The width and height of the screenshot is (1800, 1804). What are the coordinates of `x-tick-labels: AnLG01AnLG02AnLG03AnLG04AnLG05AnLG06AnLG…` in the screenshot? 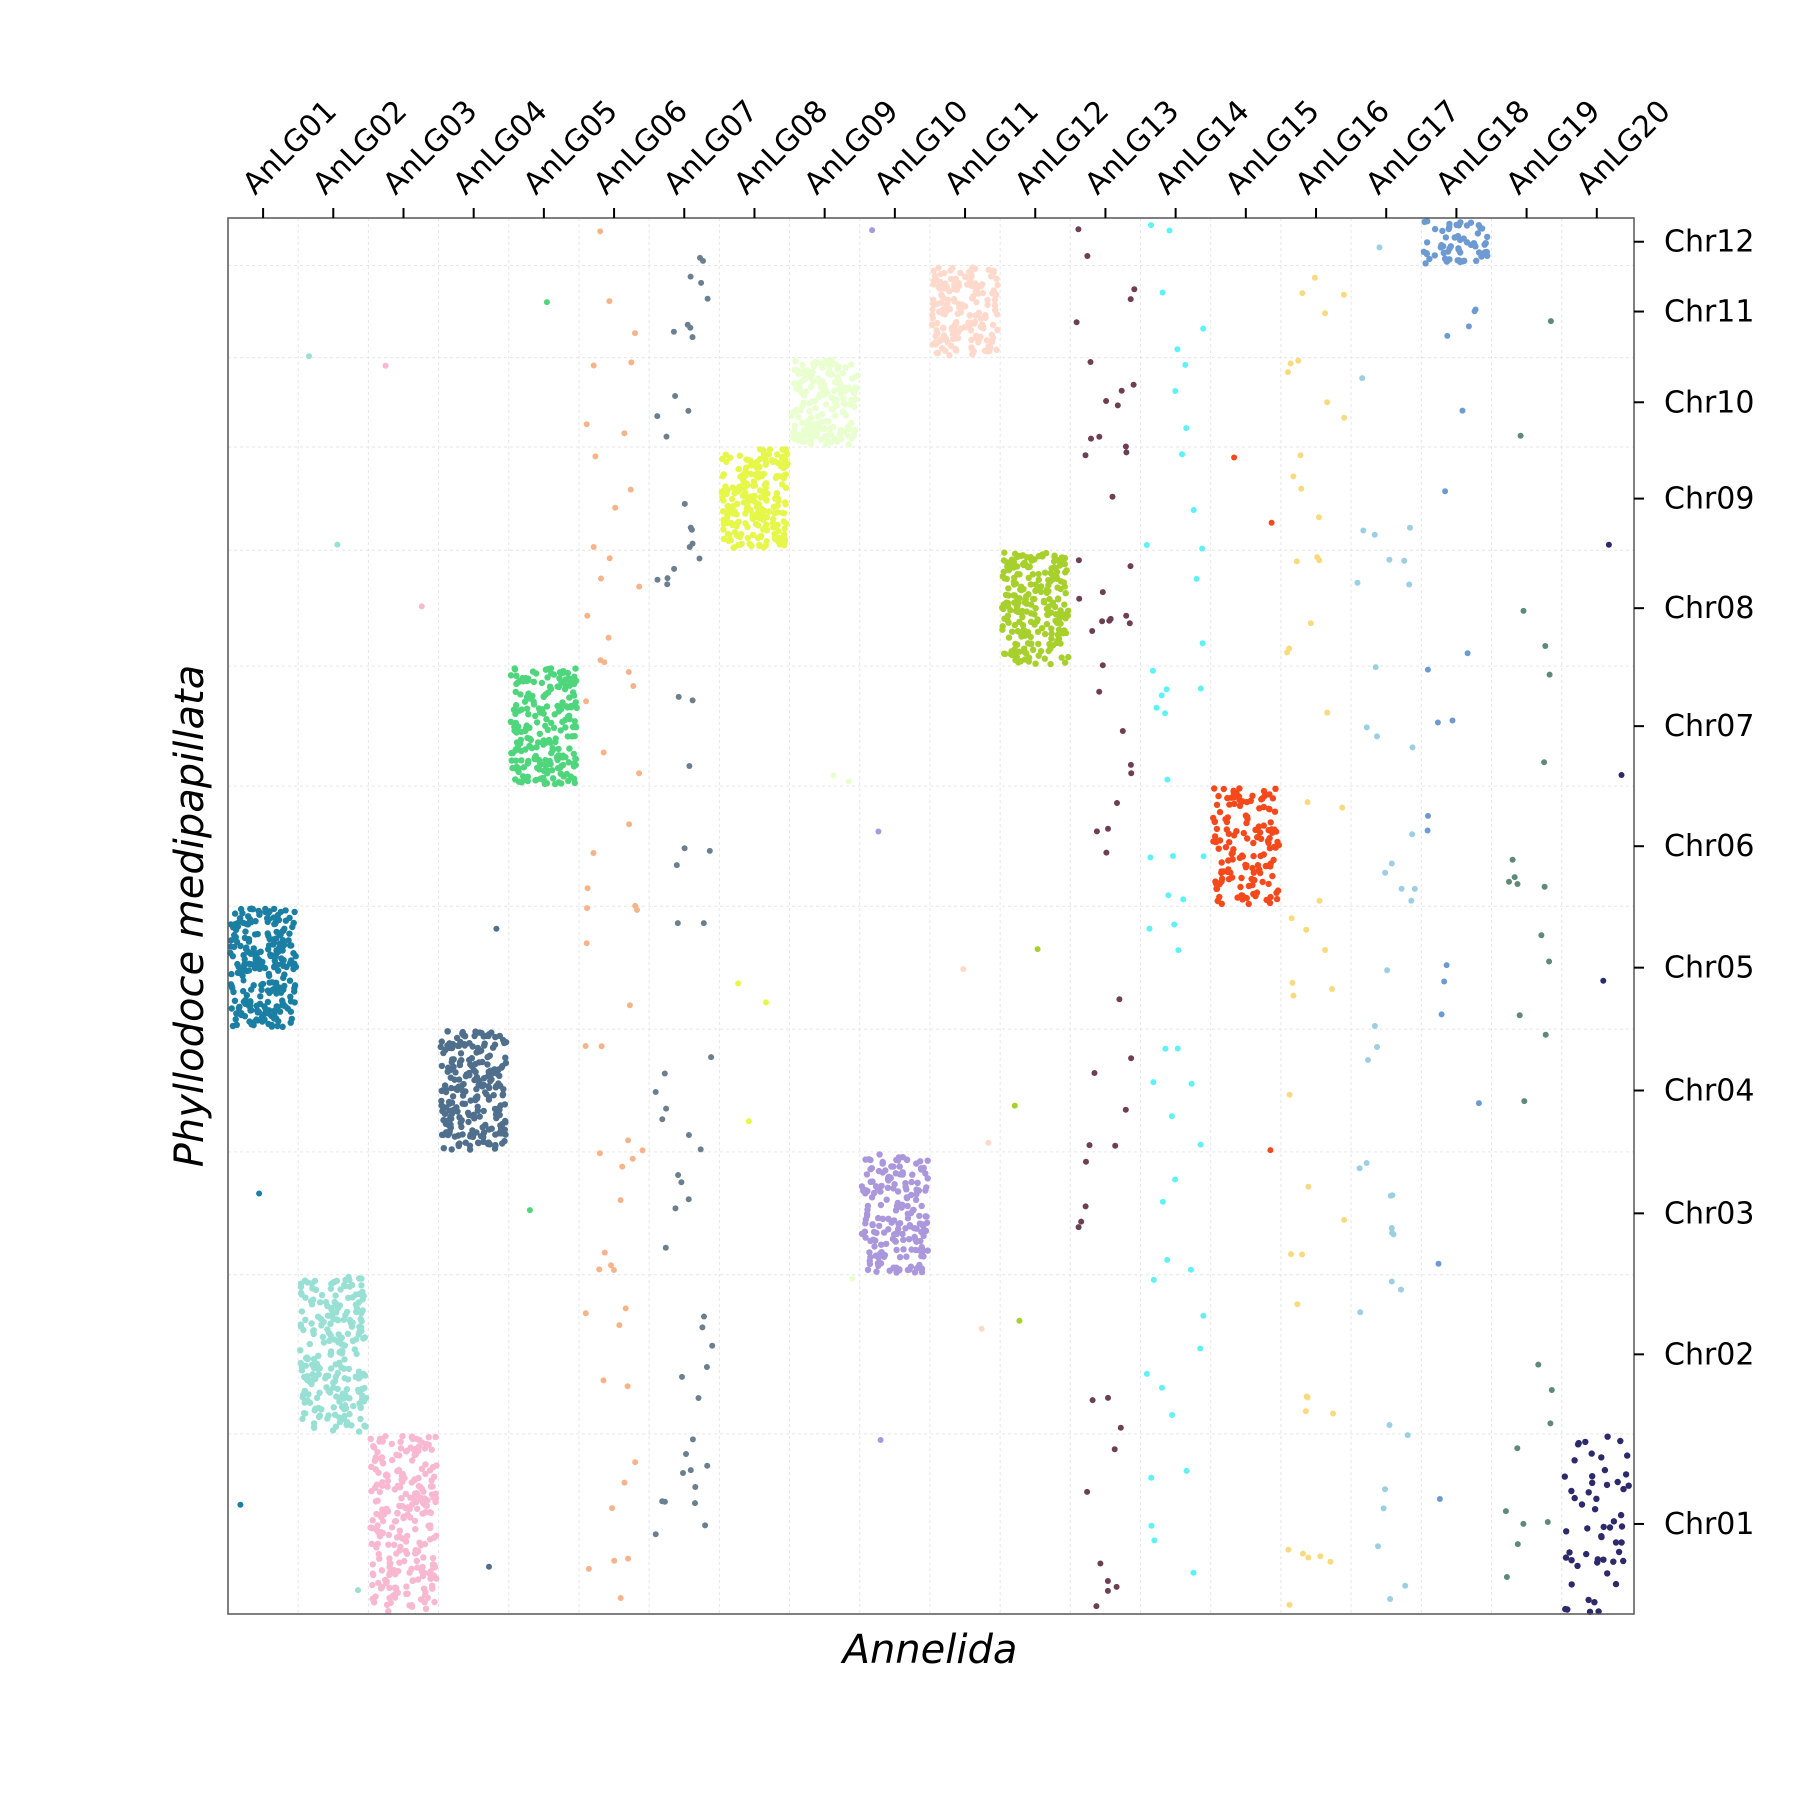 It's located at (957, 148).